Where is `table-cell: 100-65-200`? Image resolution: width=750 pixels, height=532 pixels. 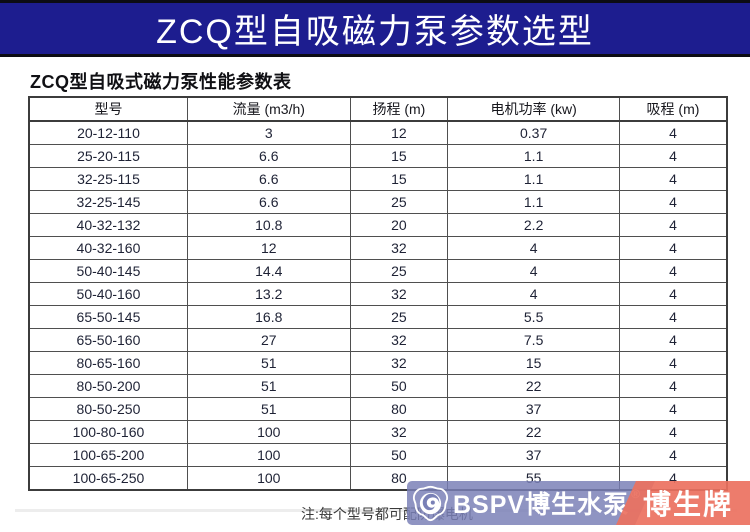
table-cell: 100-65-200 is located at coordinates (108, 455).